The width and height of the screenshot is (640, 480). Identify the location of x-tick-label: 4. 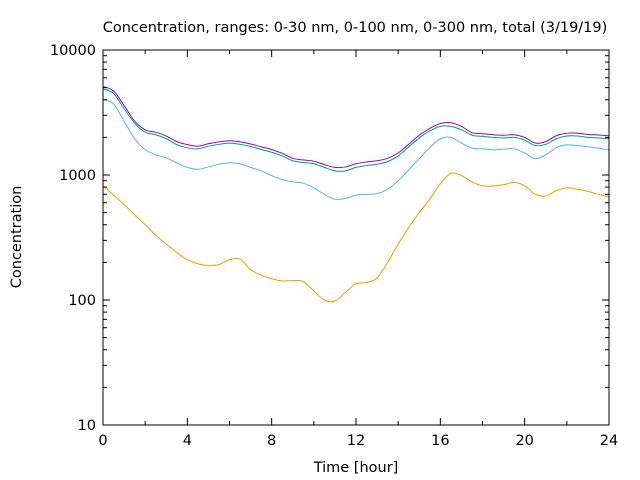
(187, 441).